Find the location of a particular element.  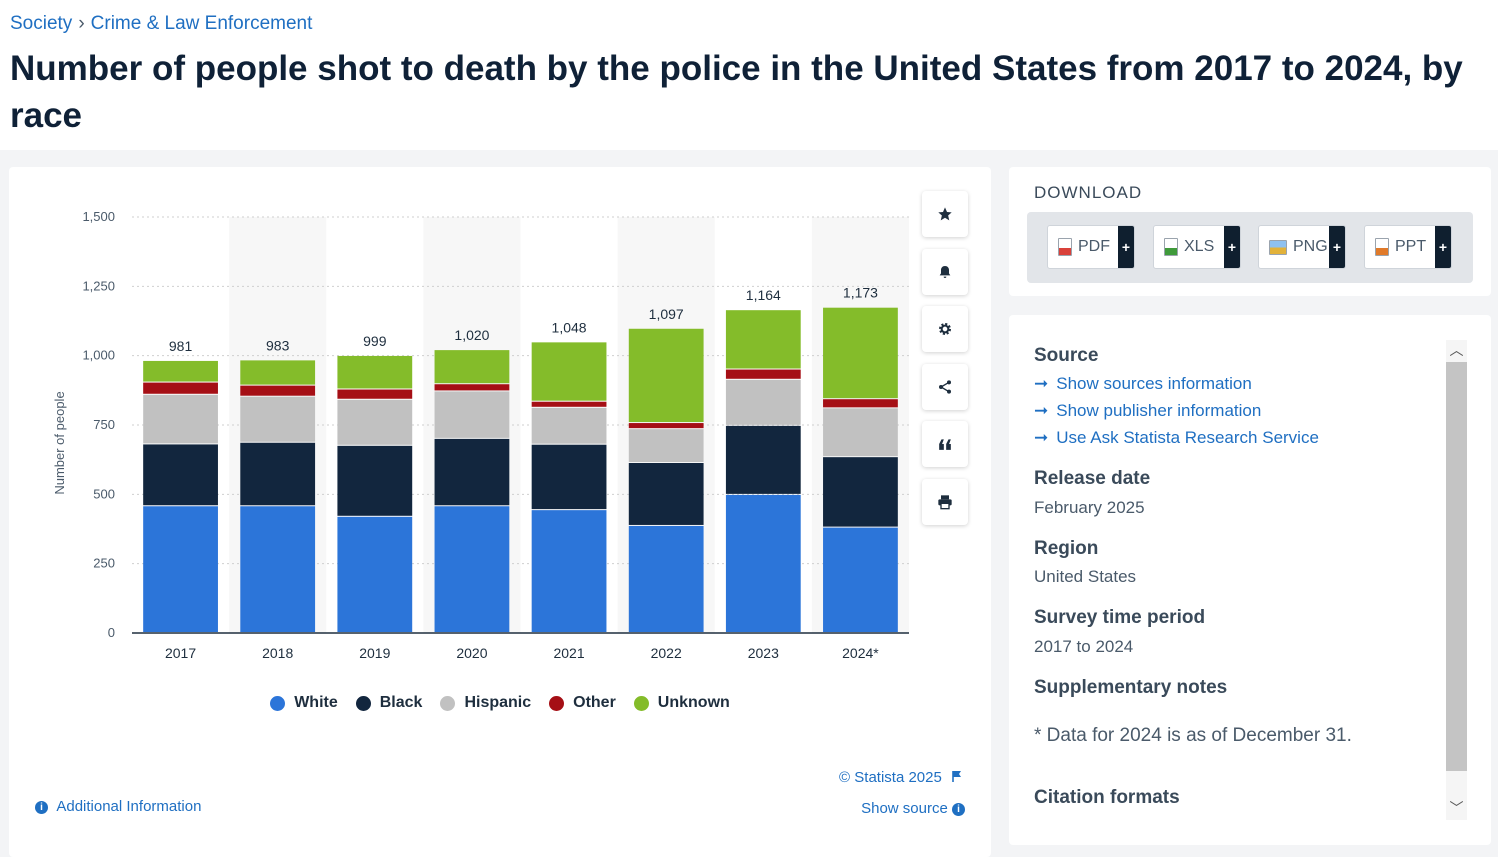

download-title: DOWNLOAD is located at coordinates (1088, 192).